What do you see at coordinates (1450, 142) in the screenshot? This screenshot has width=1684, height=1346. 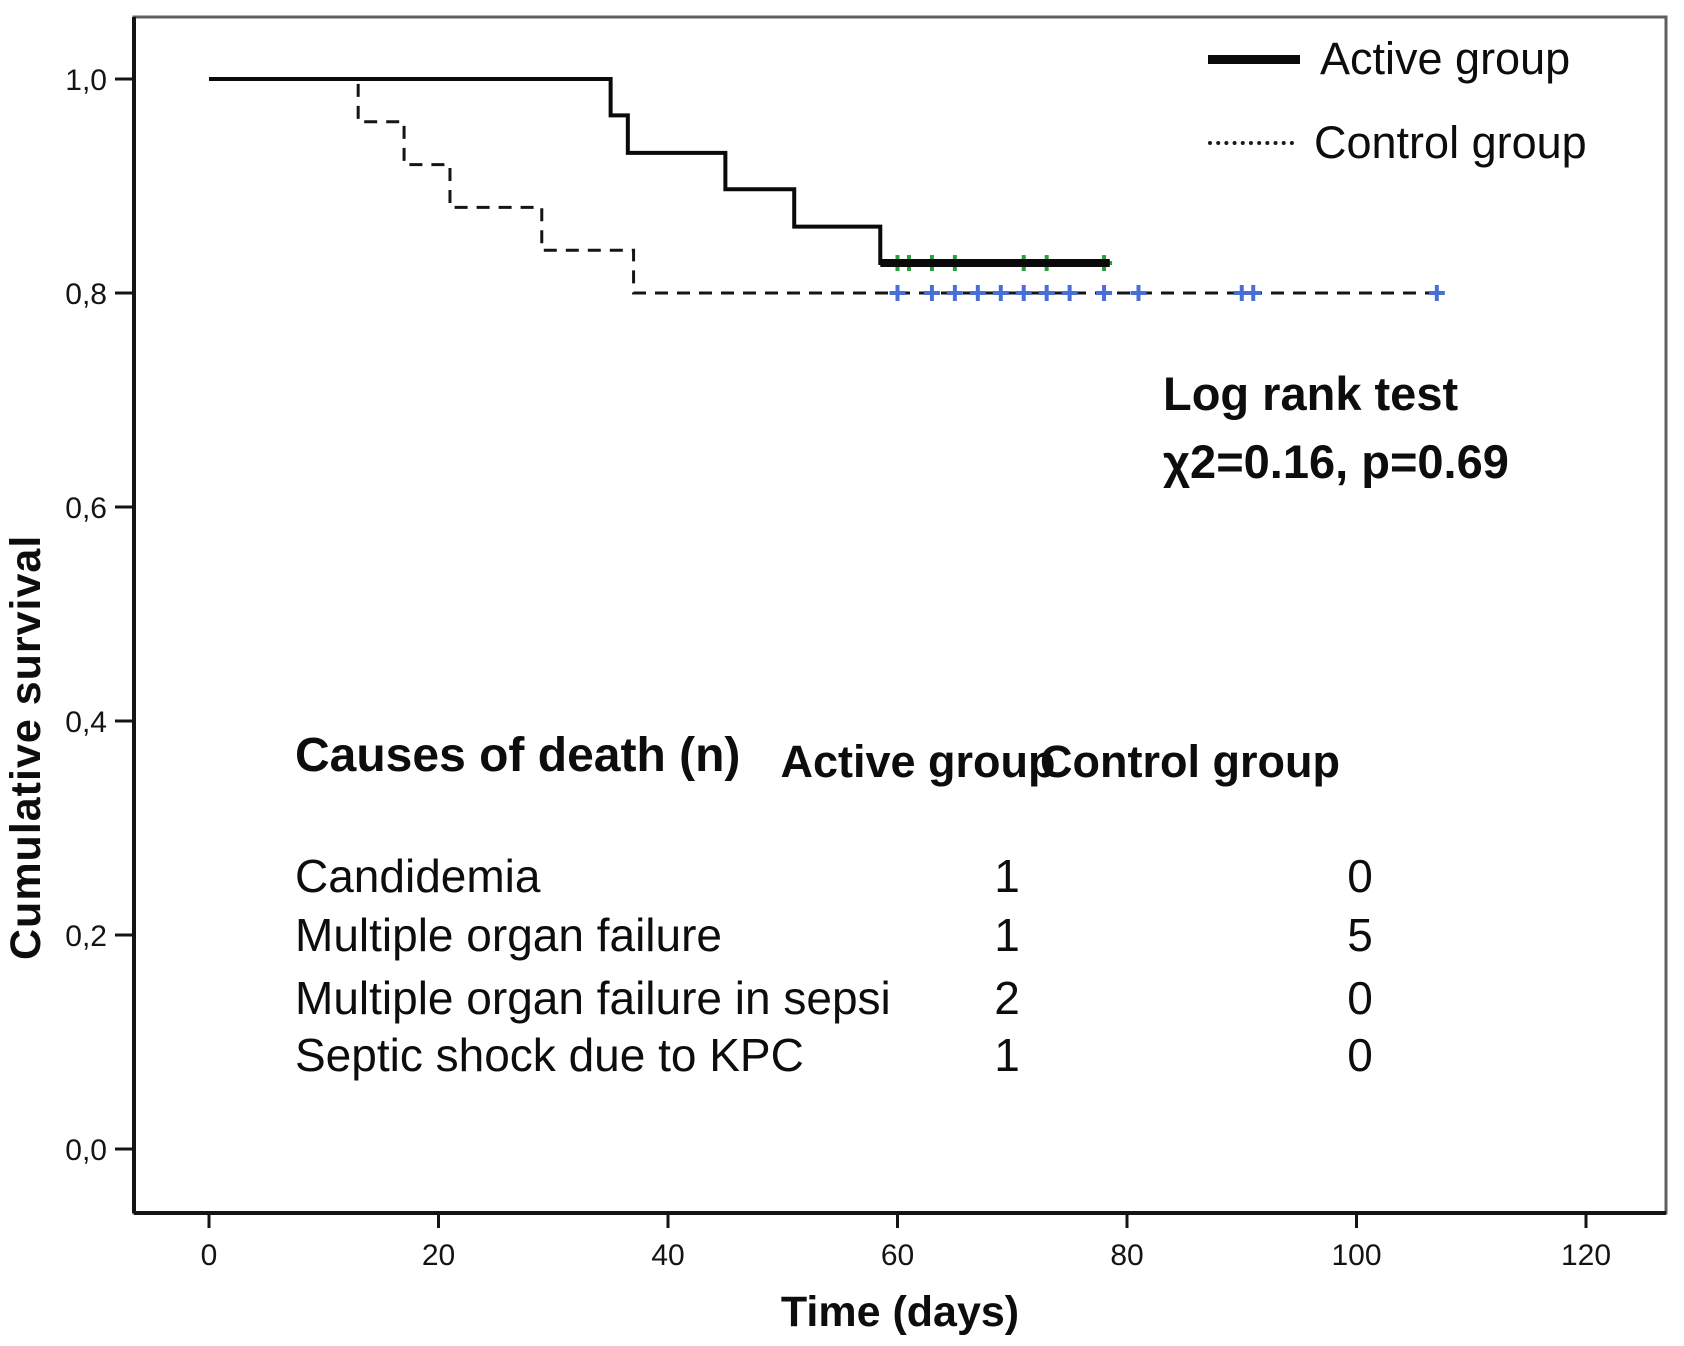 I see `legend-label: Control group` at bounding box center [1450, 142].